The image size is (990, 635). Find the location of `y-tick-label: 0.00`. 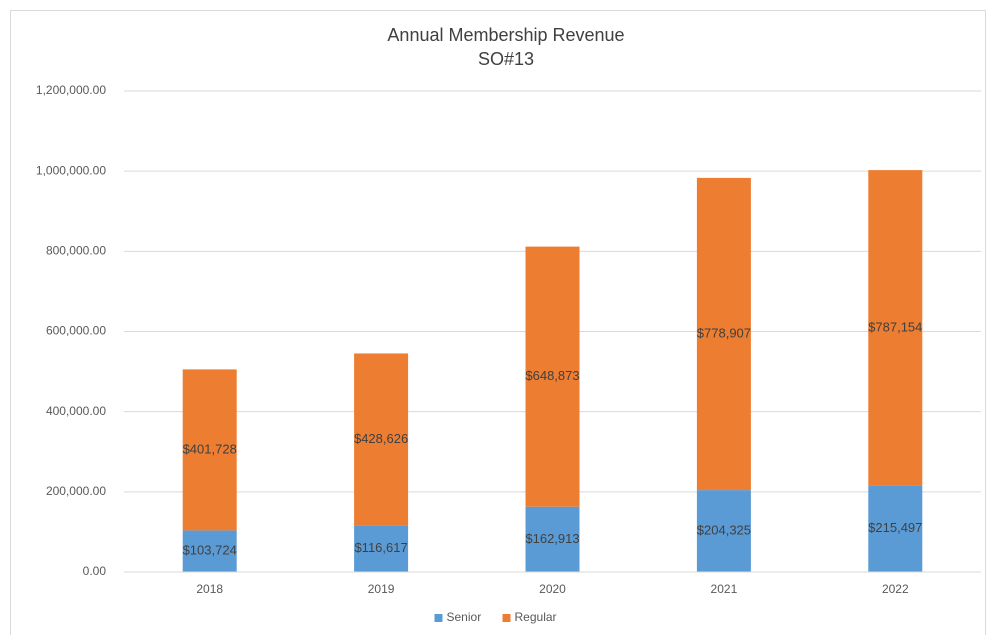

y-tick-label: 0.00 is located at coordinates (95, 571).